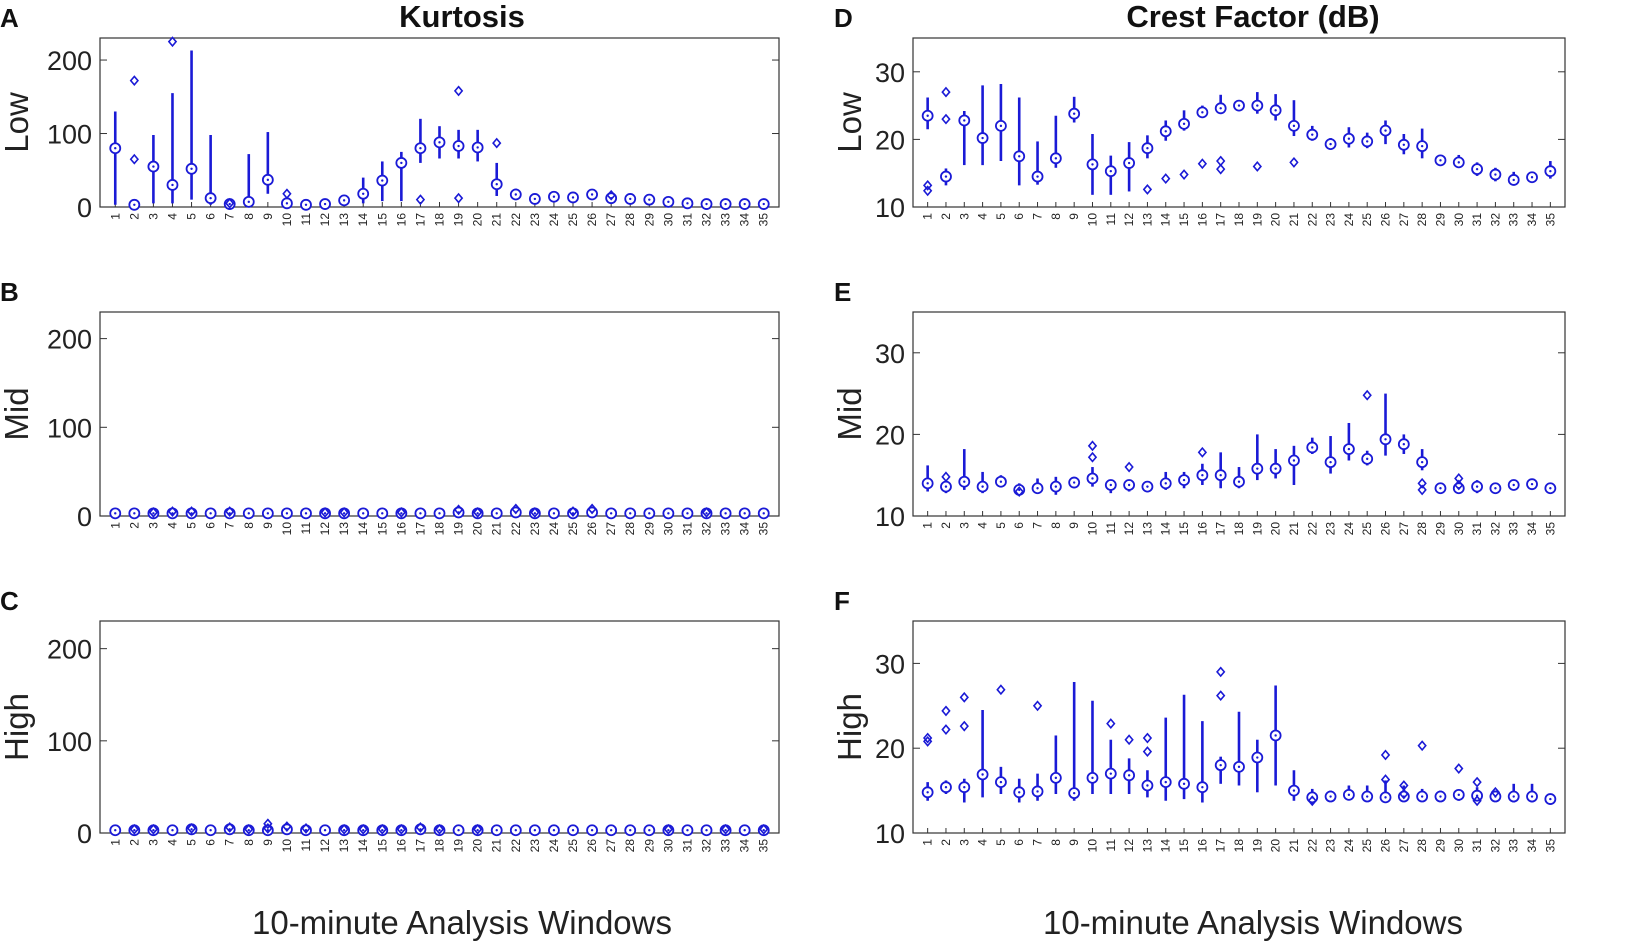 The width and height of the screenshot is (1650, 947). What do you see at coordinates (1349, 220) in the screenshot?
I see `x-tick-label: 24` at bounding box center [1349, 220].